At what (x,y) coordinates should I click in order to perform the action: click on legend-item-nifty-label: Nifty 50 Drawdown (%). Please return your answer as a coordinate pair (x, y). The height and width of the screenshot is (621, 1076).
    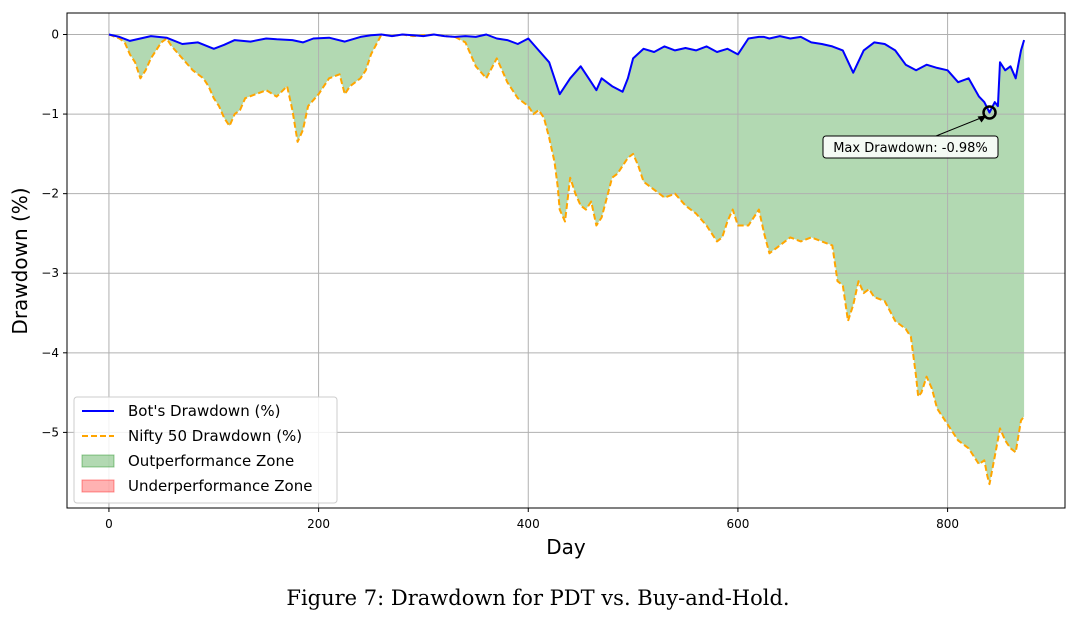
    Looking at the image, I should click on (215, 436).